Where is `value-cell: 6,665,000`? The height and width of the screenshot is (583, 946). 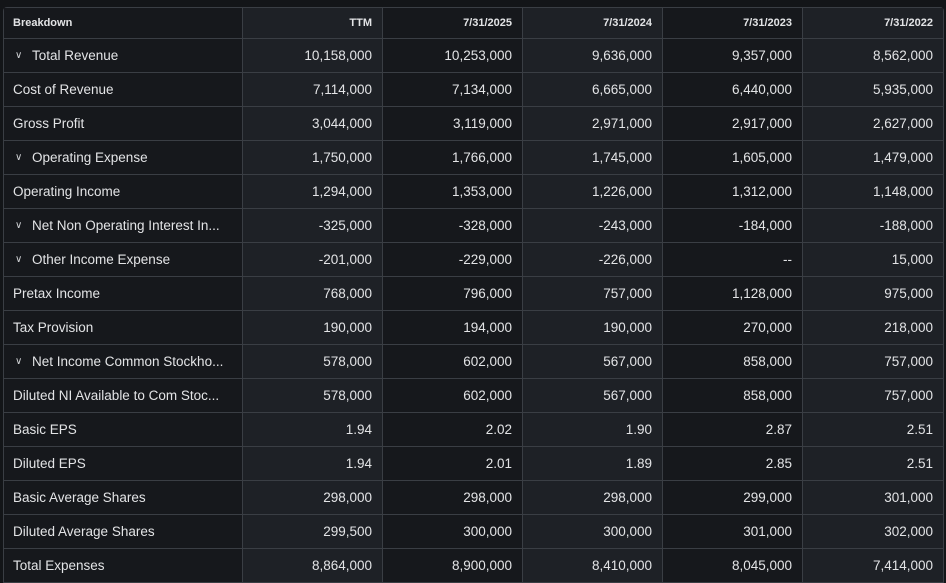 value-cell: 6,665,000 is located at coordinates (593, 89).